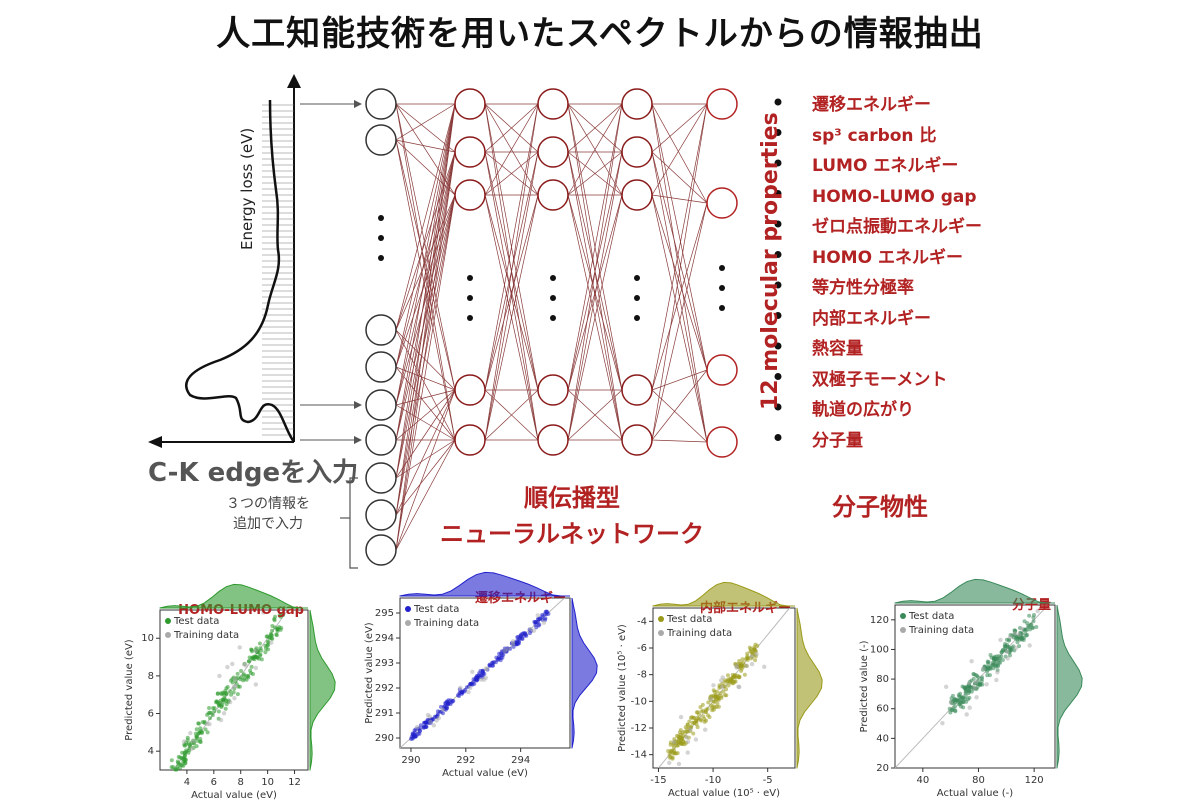  What do you see at coordinates (187, 782) in the screenshot?
I see `x-tick-label: 4` at bounding box center [187, 782].